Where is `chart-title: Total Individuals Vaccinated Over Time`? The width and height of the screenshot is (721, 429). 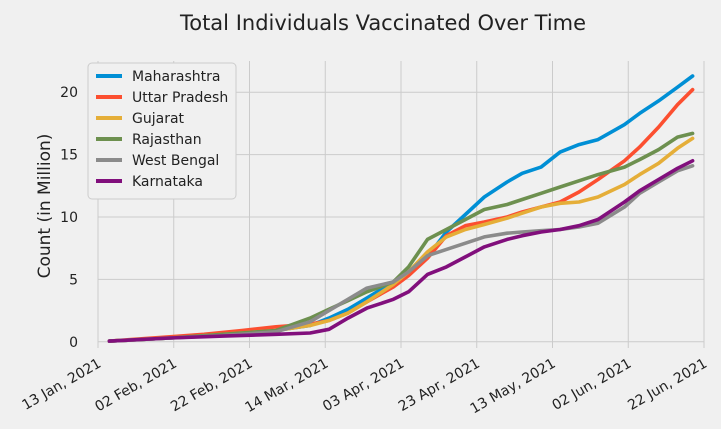
chart-title: Total Individuals Vaccinated Over Time is located at coordinates (382, 23).